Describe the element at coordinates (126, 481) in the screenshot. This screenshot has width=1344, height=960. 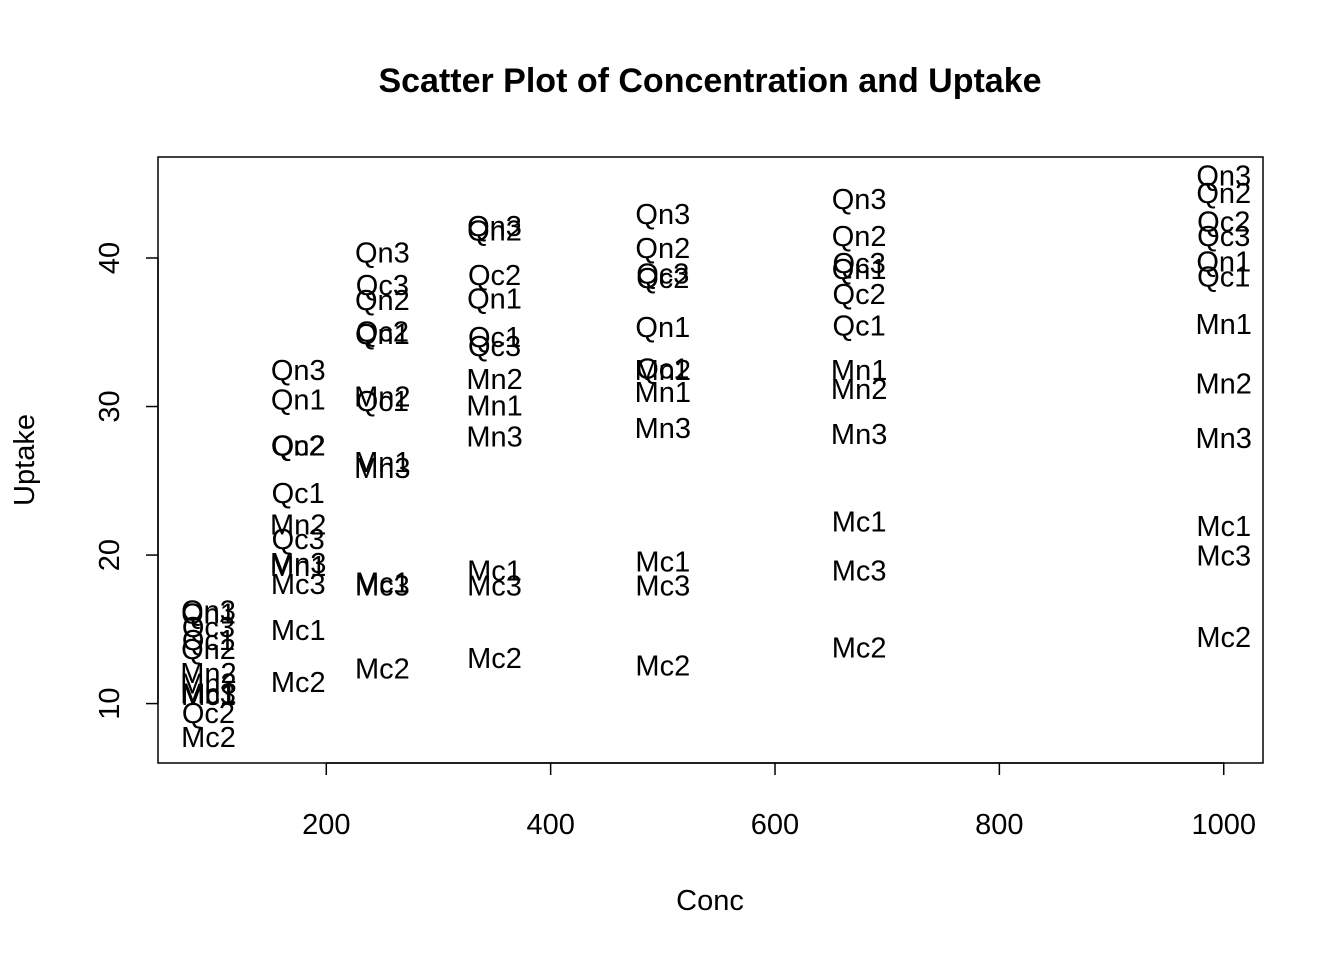
I see `y-axis: 10 20 30 40` at that location.